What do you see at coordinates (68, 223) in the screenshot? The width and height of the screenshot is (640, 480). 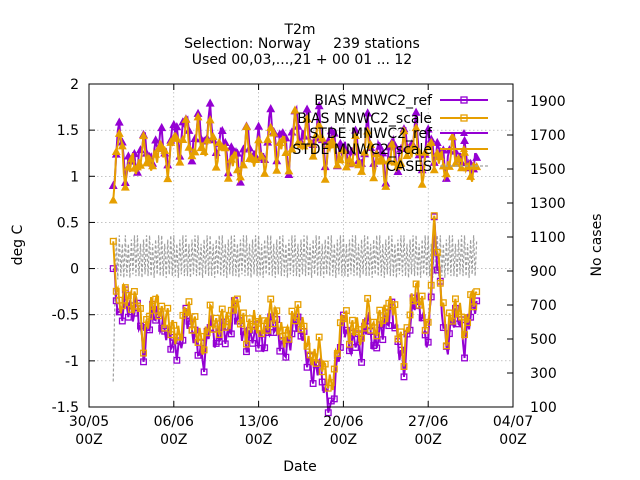 I see `y-tick-label: 0.5` at bounding box center [68, 223].